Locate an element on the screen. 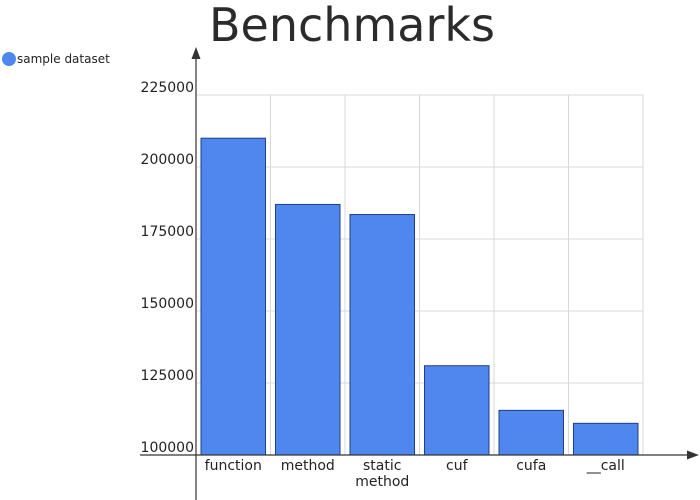 This screenshot has height=500, width=700. legend-label-sample-dataset: sample dataset is located at coordinates (63, 59).